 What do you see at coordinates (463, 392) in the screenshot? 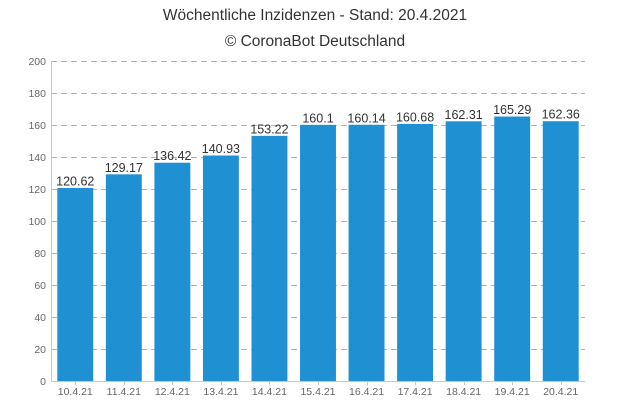
I see `x-tick-label: 18.4.21` at bounding box center [463, 392].